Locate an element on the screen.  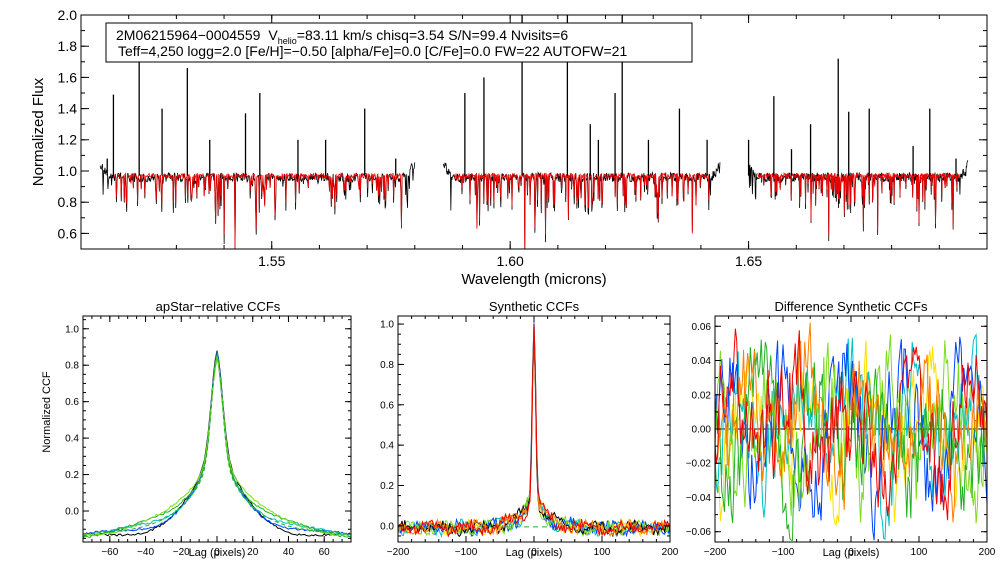
synthetic-ccf-title: Synthetic CCFs is located at coordinates (534, 306).